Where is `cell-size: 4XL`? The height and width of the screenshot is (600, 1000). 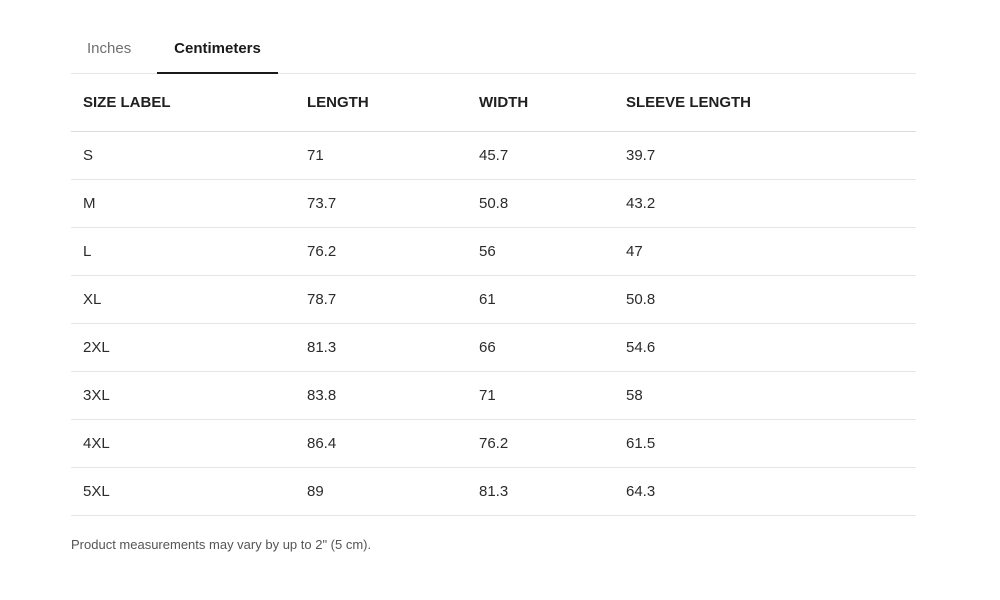 cell-size: 4XL is located at coordinates (183, 443).